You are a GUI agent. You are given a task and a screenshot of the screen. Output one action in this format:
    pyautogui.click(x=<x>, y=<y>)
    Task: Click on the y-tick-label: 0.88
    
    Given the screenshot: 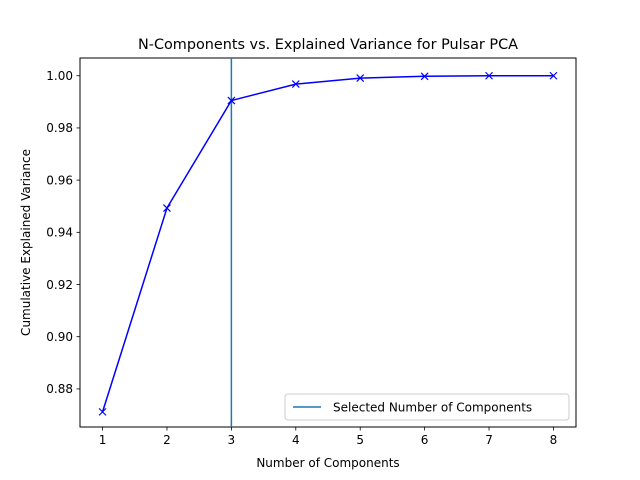 What is the action you would take?
    pyautogui.click(x=59, y=389)
    